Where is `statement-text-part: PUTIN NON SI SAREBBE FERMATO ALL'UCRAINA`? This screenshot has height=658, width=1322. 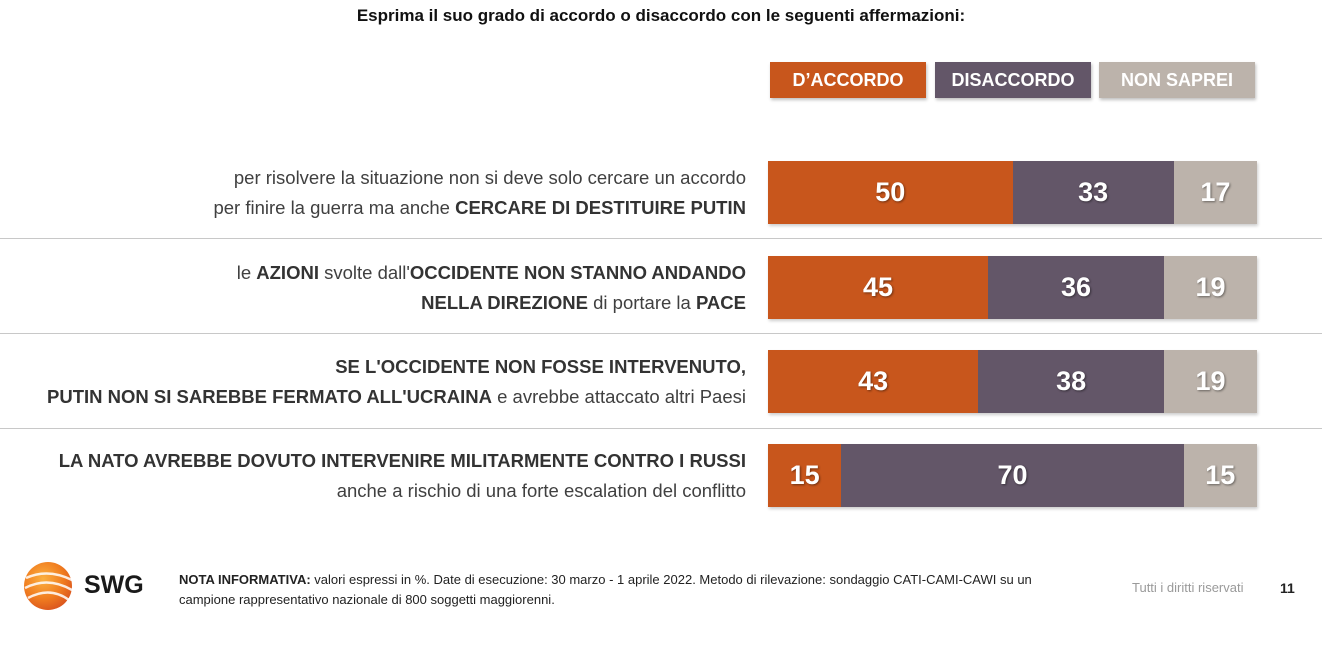
statement-text-part: PUTIN NON SI SAREBBE FERMATO ALL'UCRAINA is located at coordinates (269, 396).